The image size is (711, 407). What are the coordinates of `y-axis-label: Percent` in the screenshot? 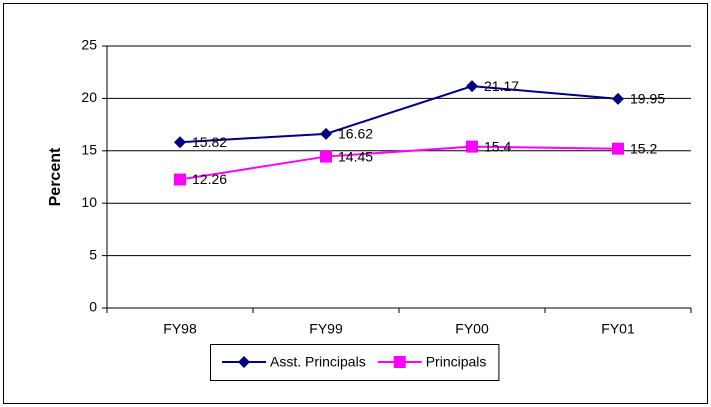 It's located at (55, 176).